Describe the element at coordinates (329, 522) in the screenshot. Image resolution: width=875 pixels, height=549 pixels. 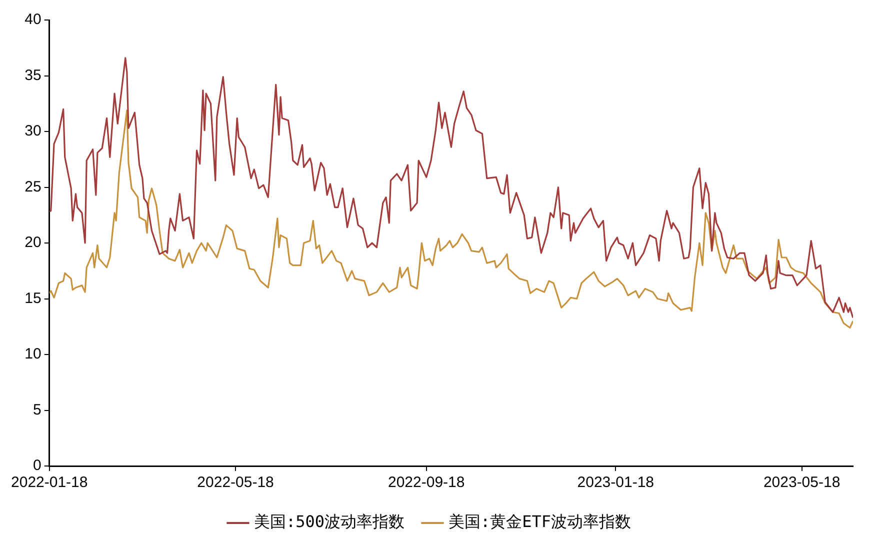
I see `legend-label: 美国:500波动率指数` at that location.